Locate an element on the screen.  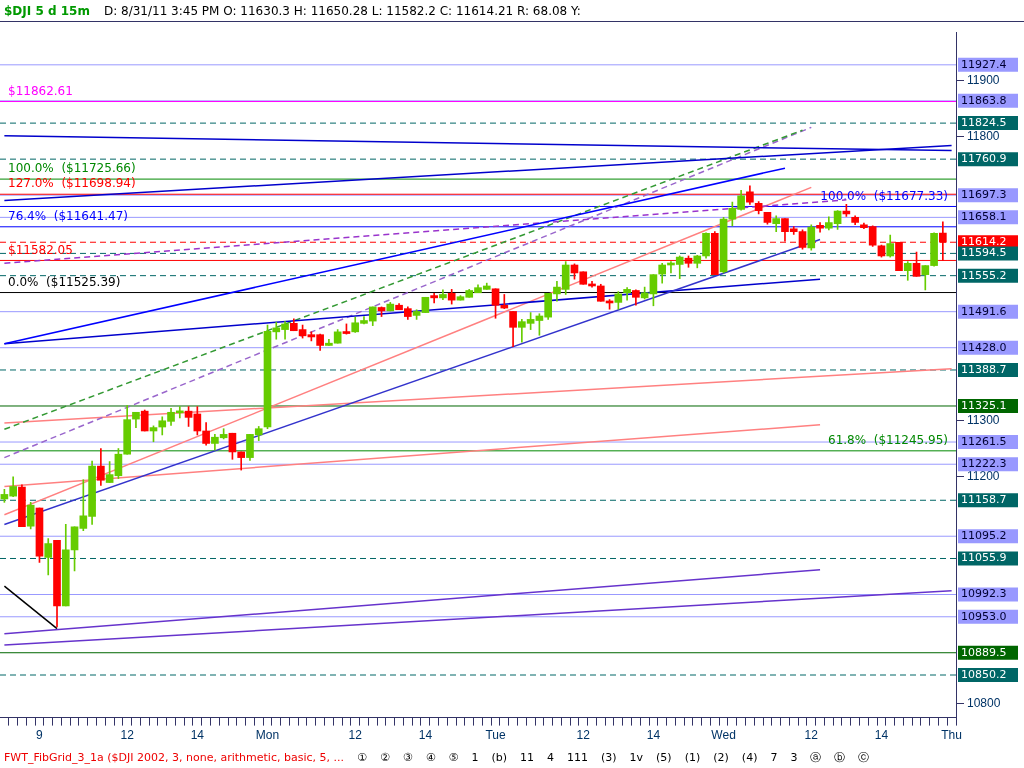
chart-subtitle: D: 8/31/11 3:45 PM O: 11630.3 H: 11650.28 L: 11582.2 C: 11614.21 R: 68.08 Y: is located at coordinates (342, 10).